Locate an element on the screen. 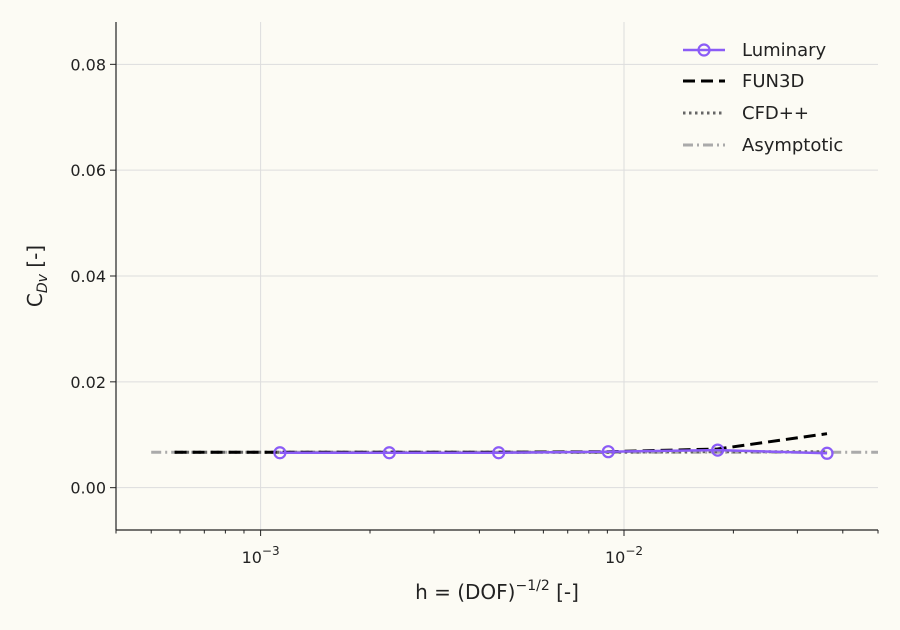 The height and width of the screenshot is (630, 900). x-tick-label: 10⁻² is located at coordinates (624, 555).